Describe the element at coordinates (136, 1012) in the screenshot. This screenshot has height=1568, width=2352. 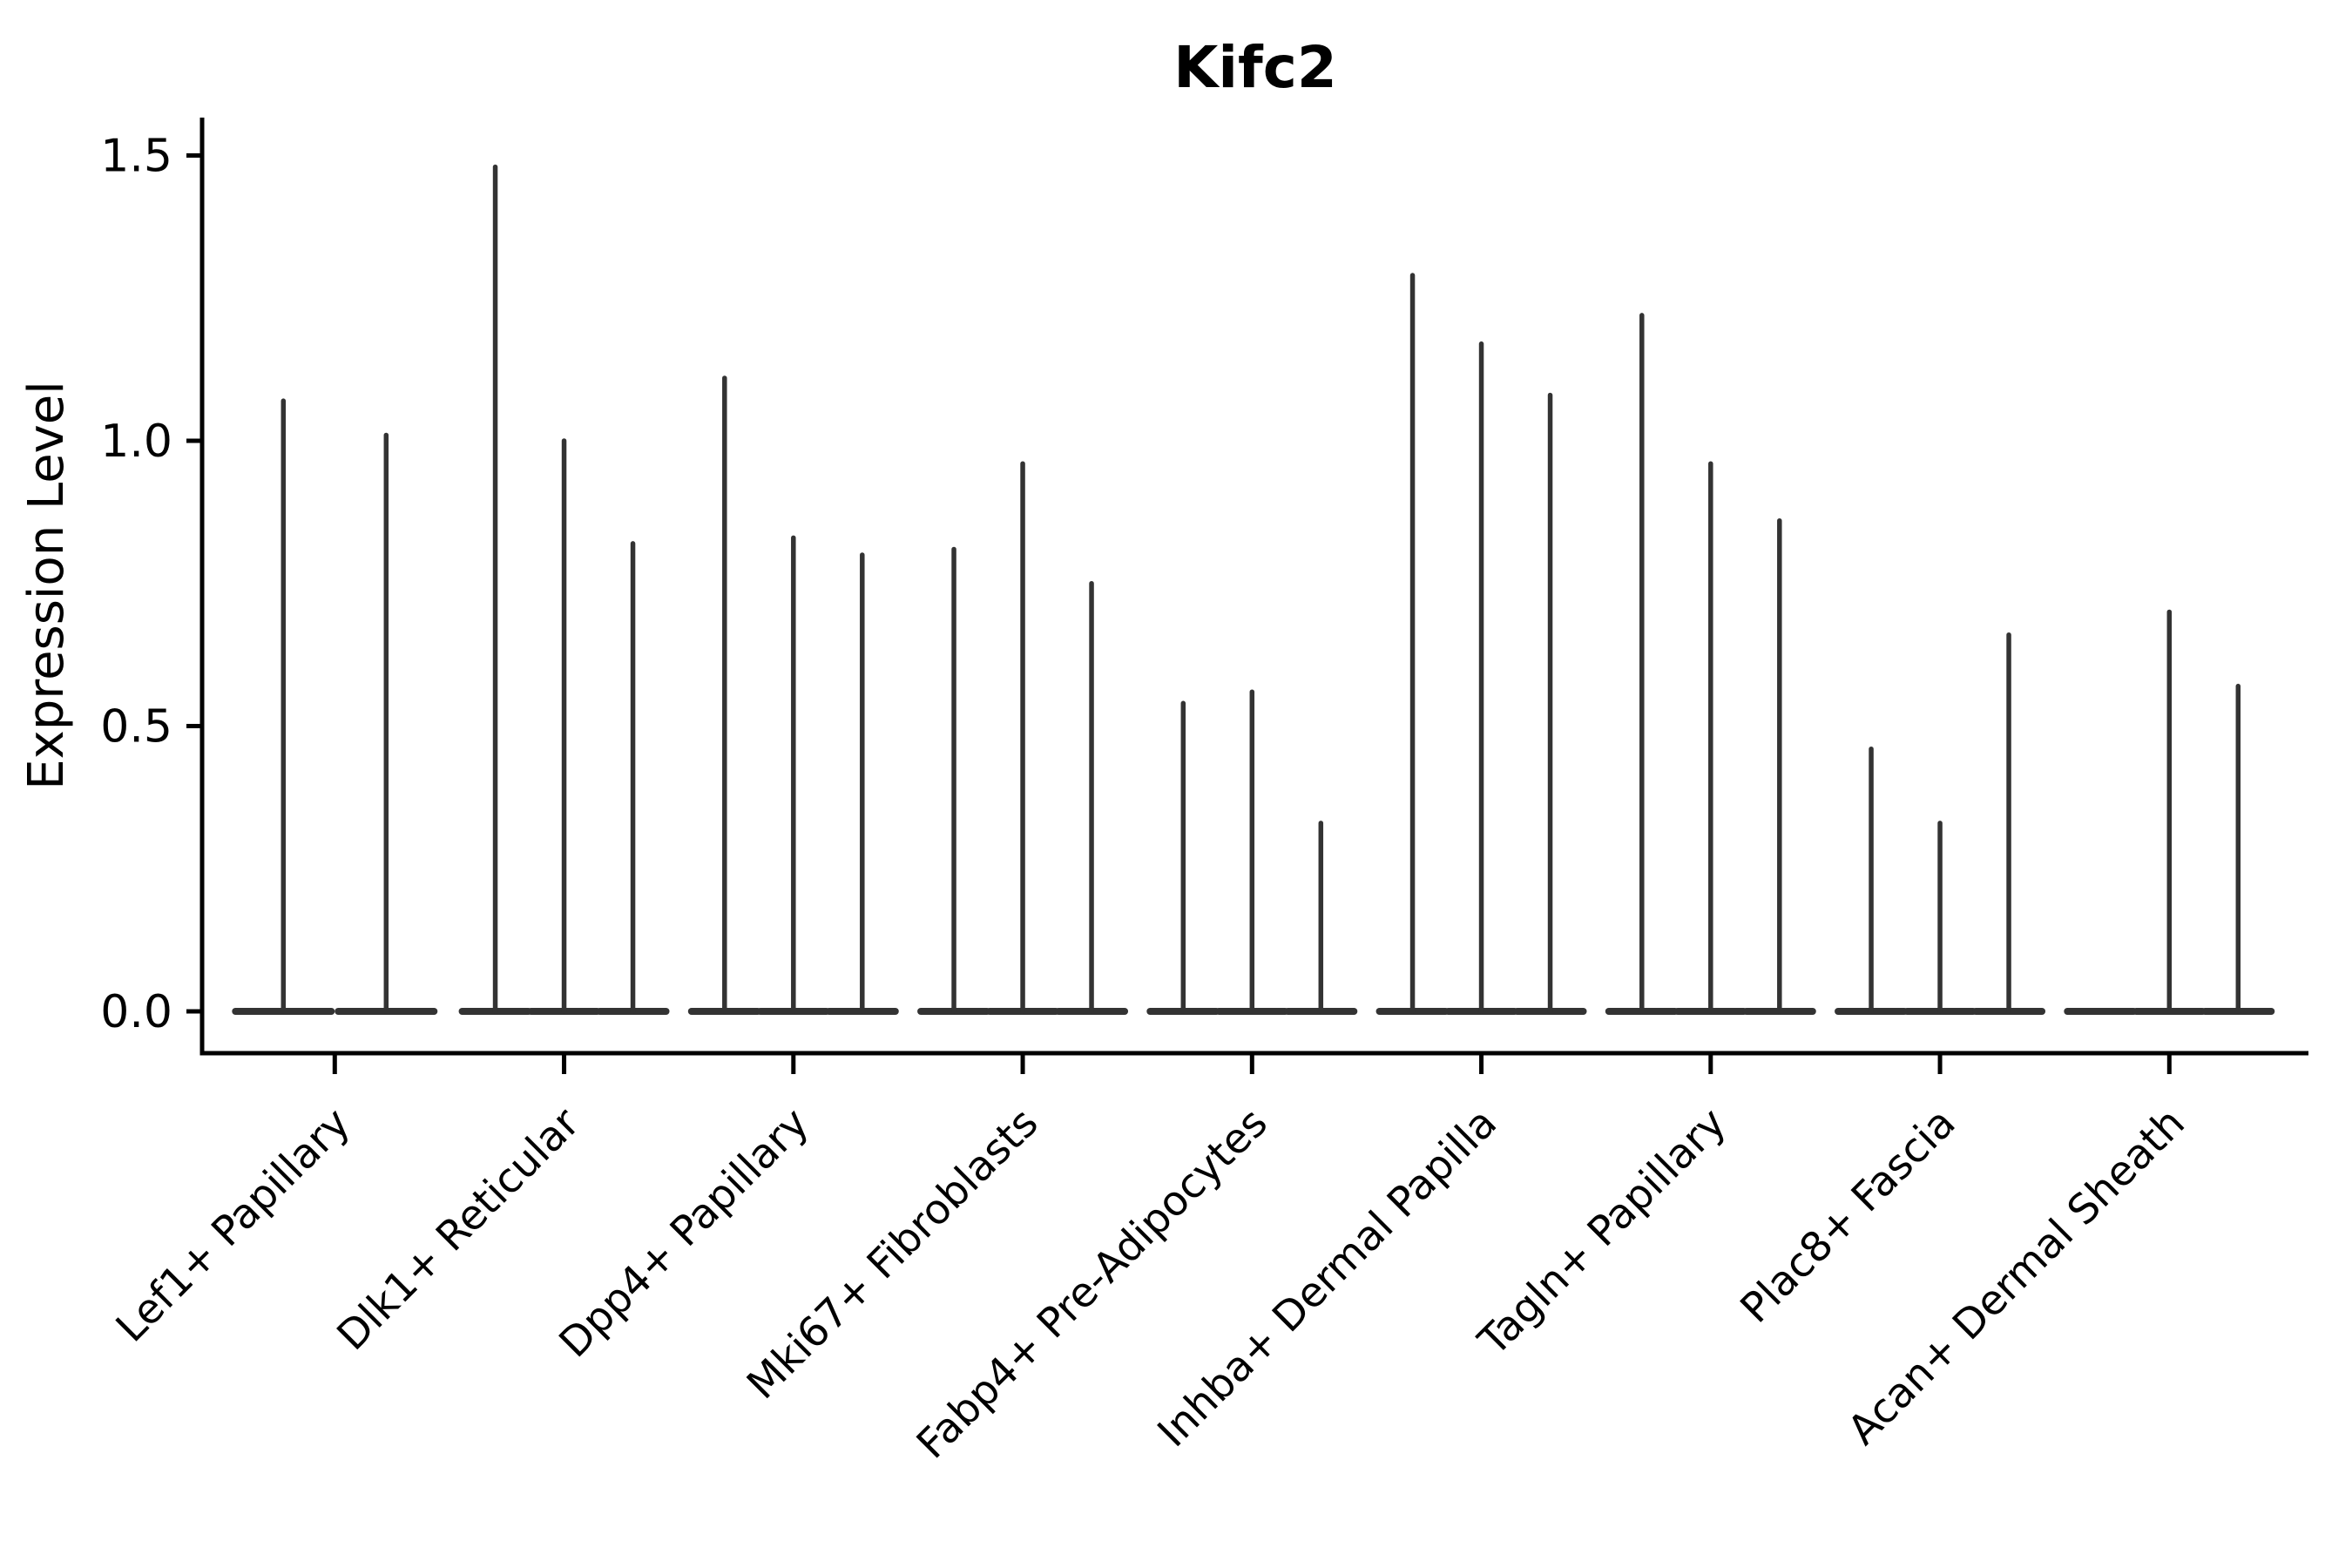
I see `y-tick-label: 0.0` at that location.